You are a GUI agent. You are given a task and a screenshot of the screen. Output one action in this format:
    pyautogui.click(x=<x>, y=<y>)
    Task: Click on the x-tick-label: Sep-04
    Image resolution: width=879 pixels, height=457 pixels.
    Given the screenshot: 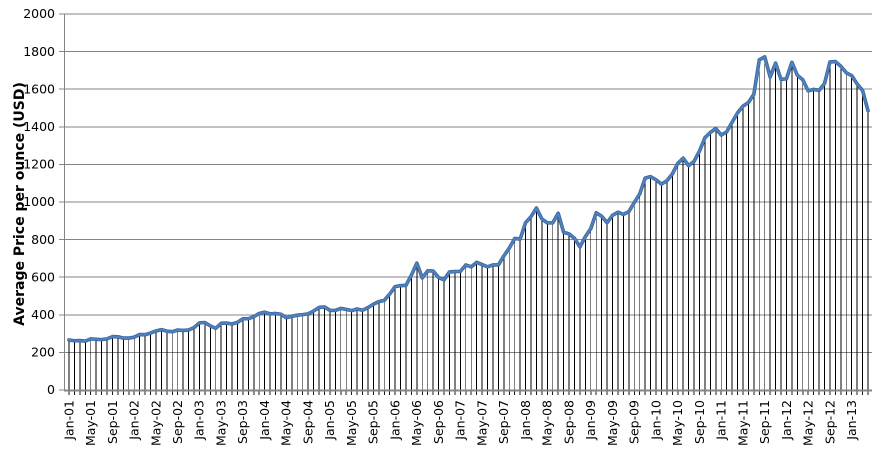 What is the action you would take?
    pyautogui.click(x=307, y=422)
    